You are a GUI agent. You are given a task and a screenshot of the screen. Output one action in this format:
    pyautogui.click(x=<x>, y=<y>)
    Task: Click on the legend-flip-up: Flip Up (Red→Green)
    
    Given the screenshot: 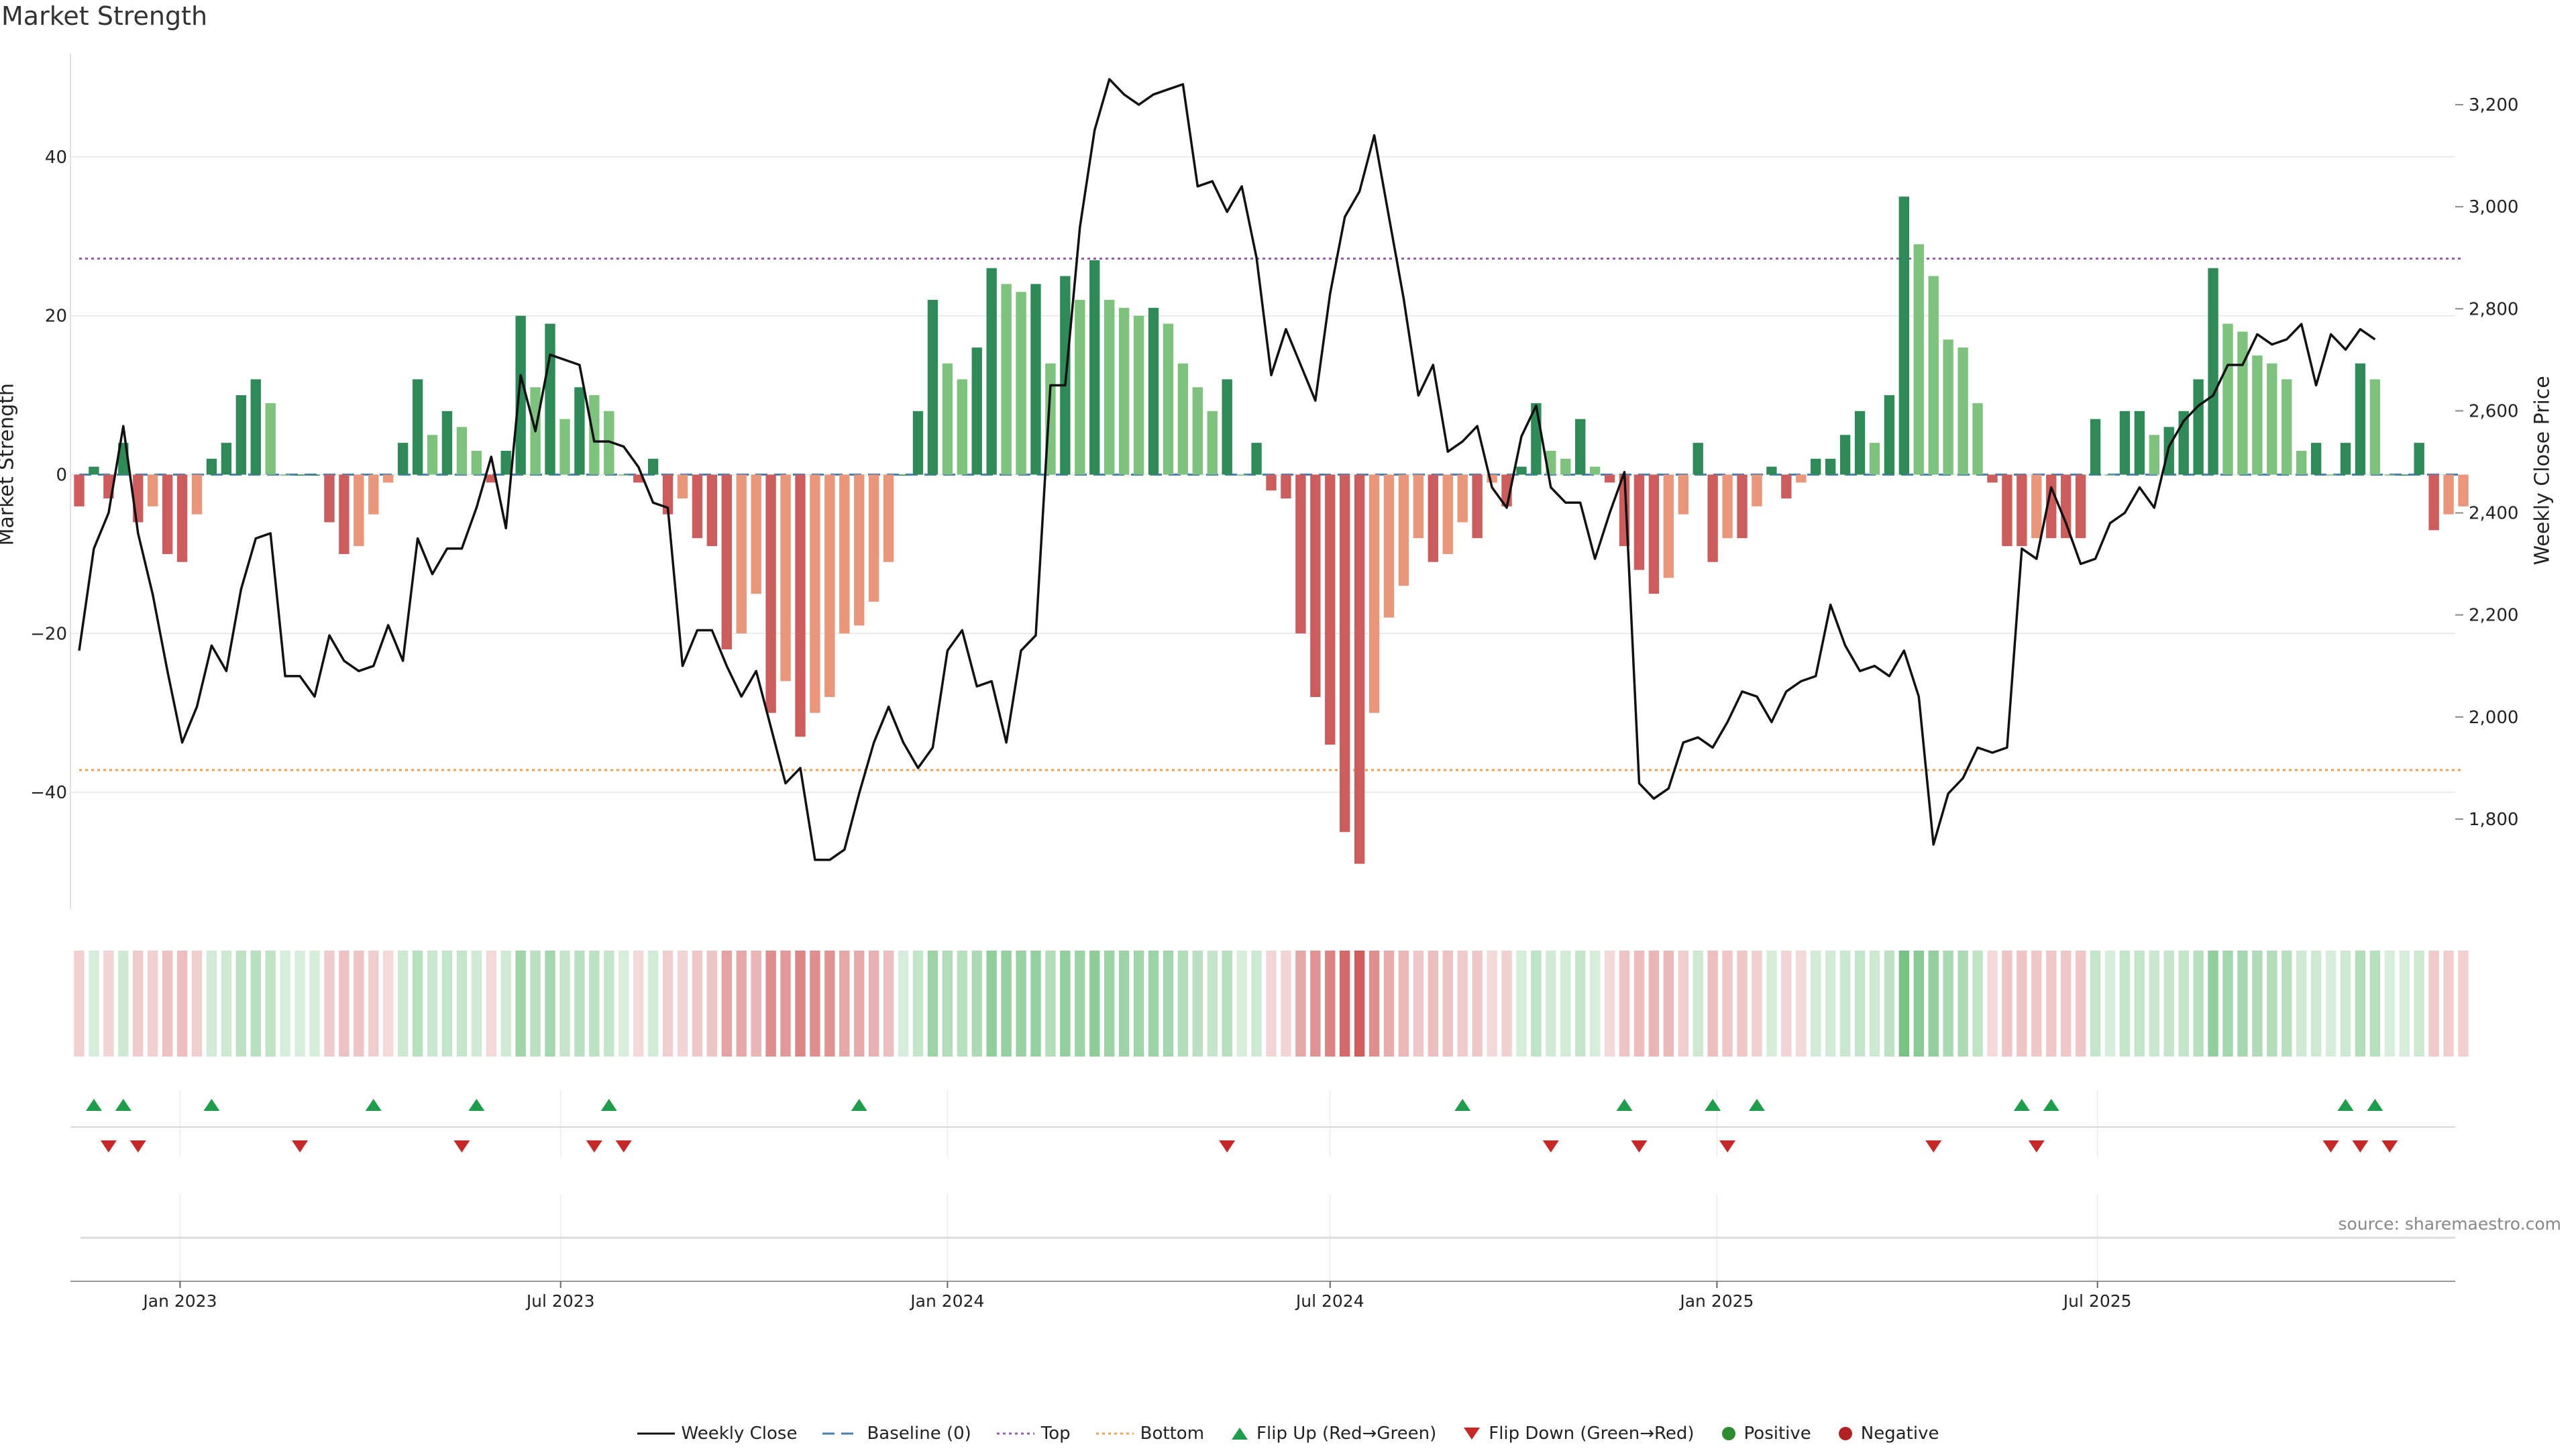 What is the action you would take?
    pyautogui.click(x=1333, y=1434)
    